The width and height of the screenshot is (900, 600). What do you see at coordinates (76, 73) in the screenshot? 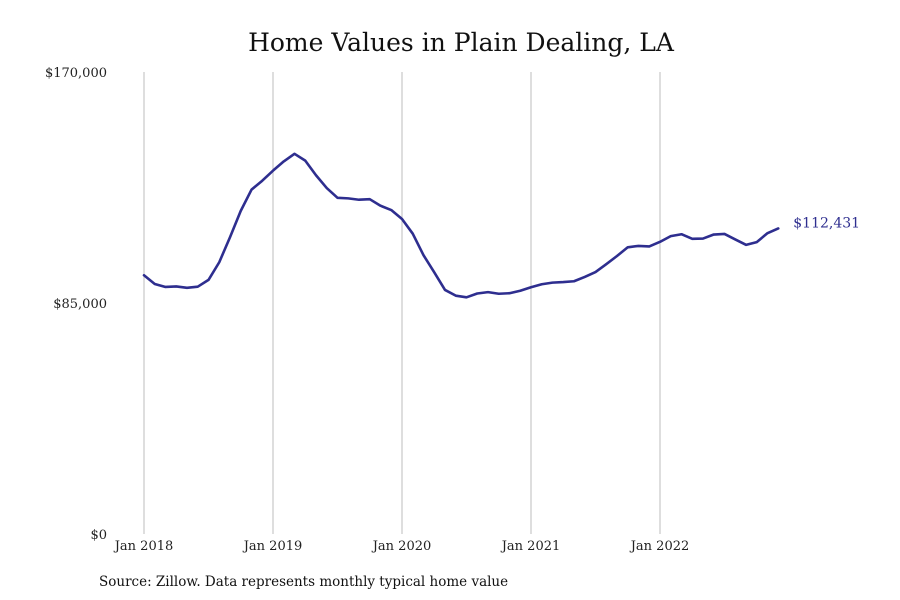
I see `y-tick-label: $170,000` at bounding box center [76, 73].